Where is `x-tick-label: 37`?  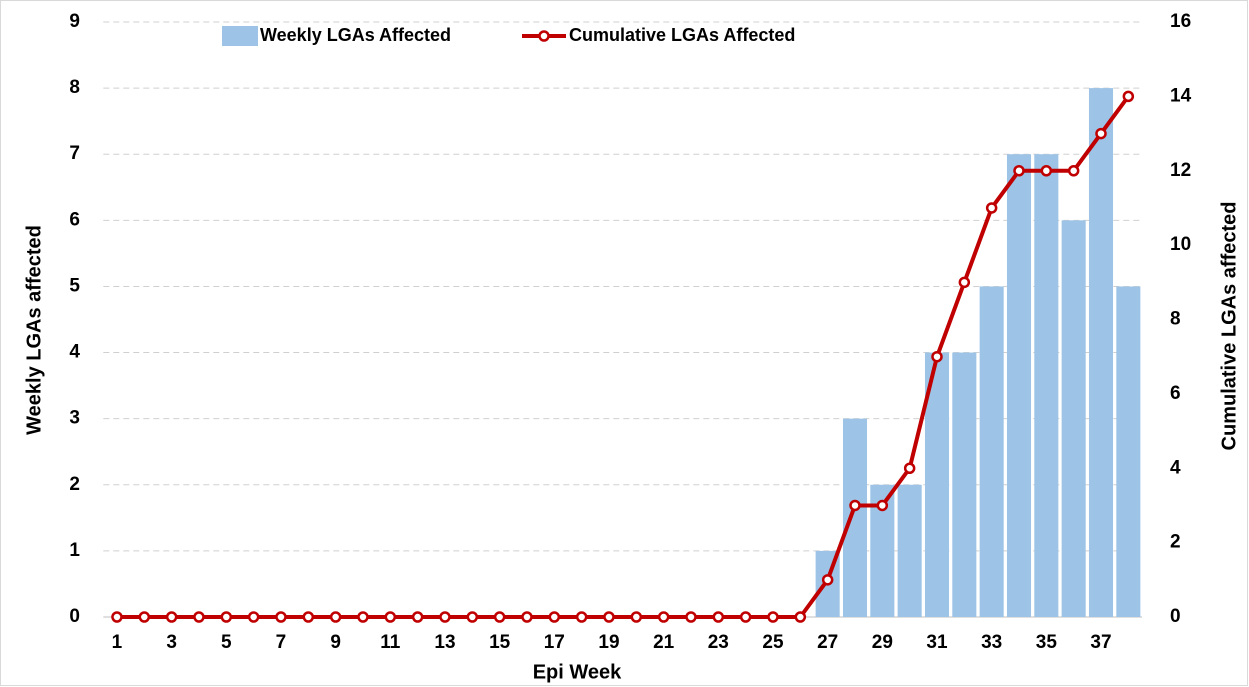
x-tick-label: 37 is located at coordinates (1100, 642).